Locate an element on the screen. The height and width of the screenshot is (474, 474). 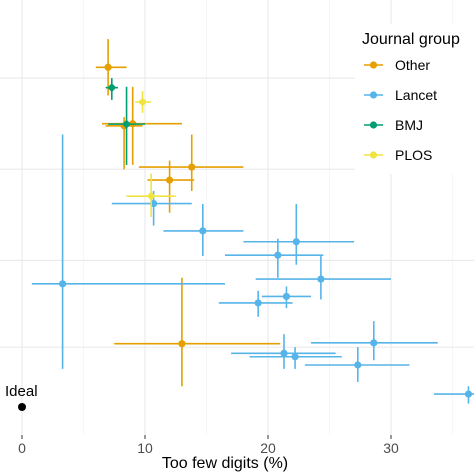
x-tick-label: 20 is located at coordinates (268, 448).